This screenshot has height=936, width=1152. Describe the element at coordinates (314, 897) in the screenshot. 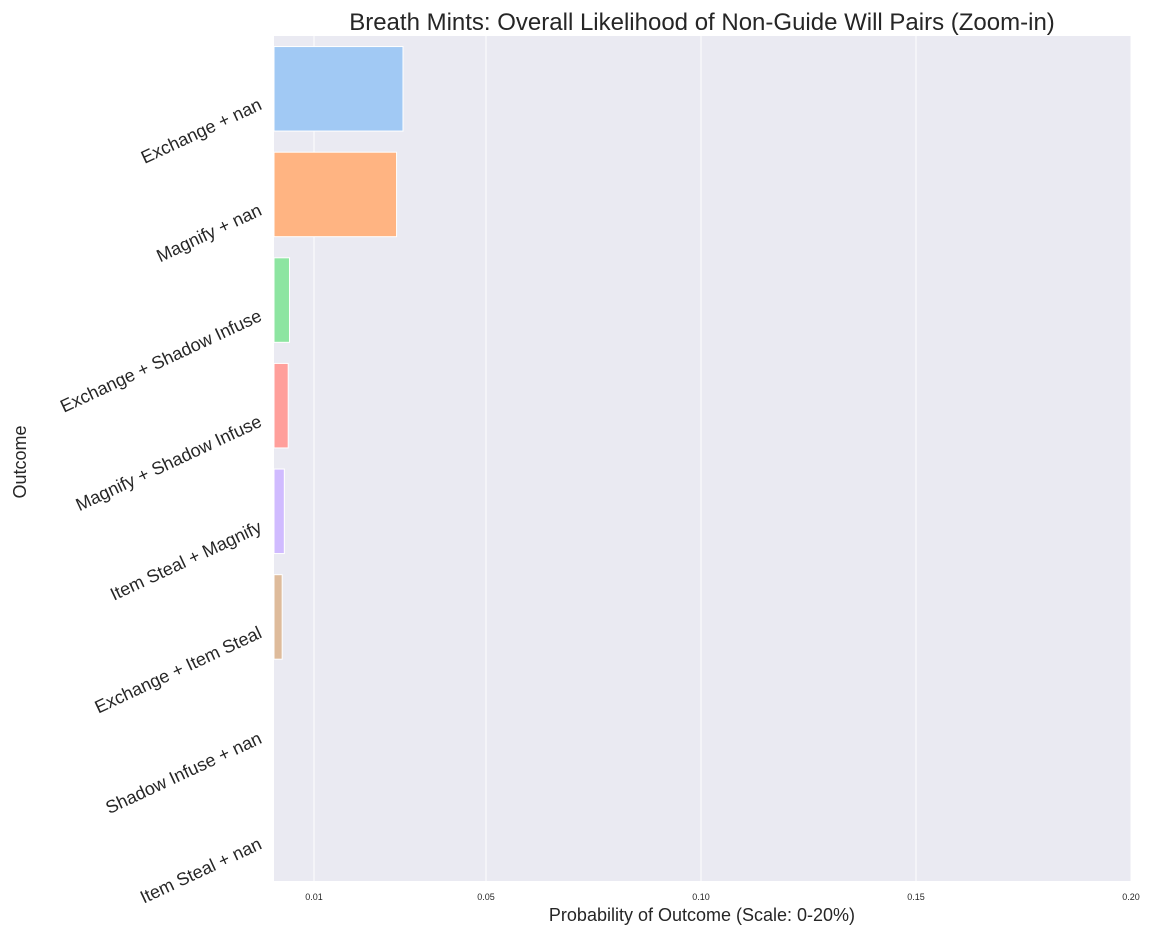

I see `x-tick-label: 0.01` at that location.